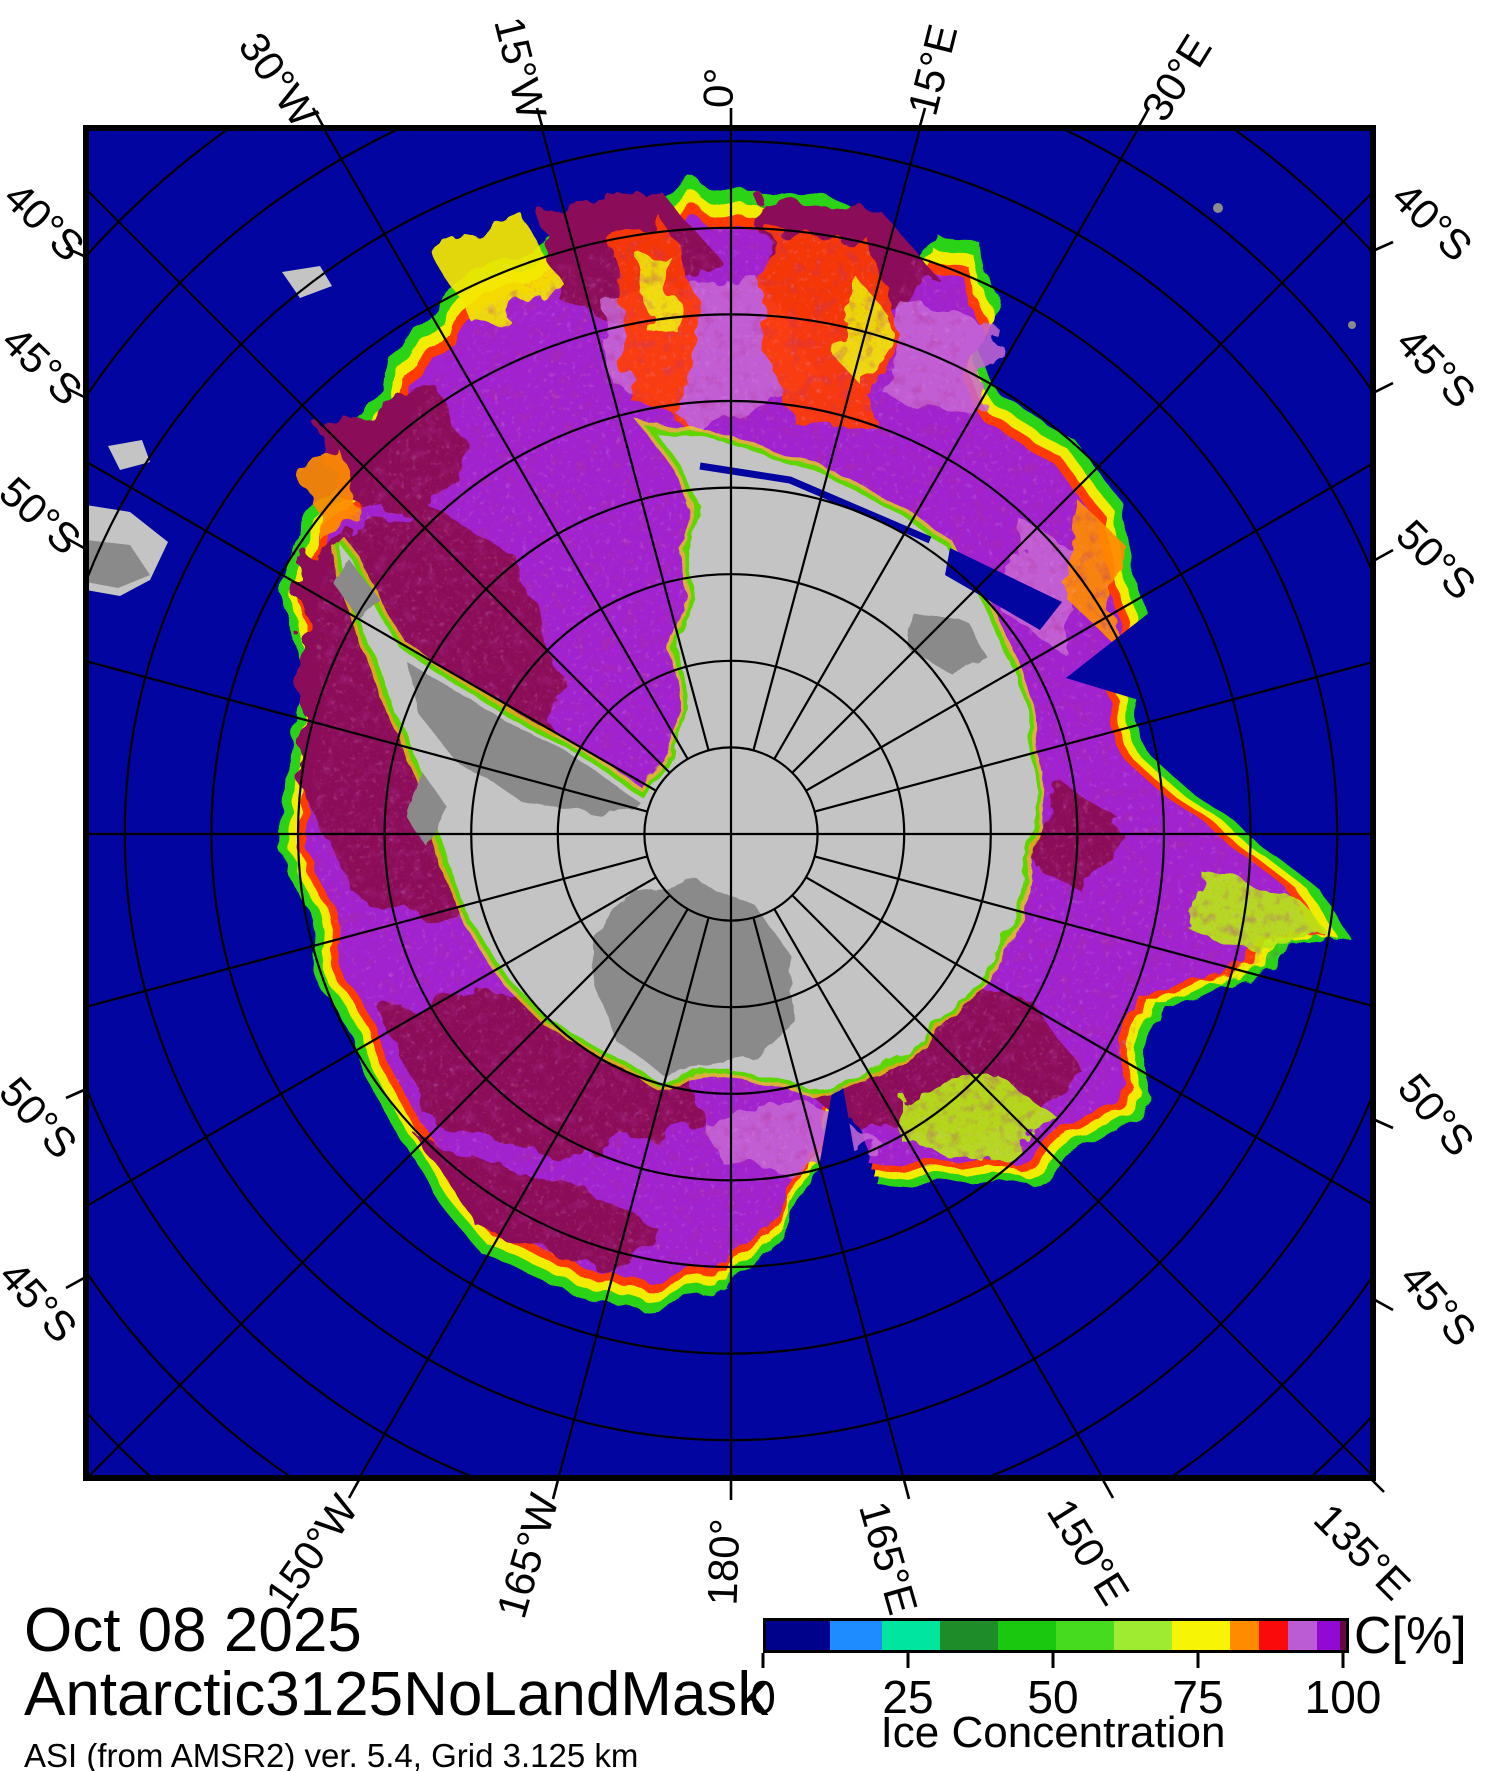  I want to click on ronne-ice-shelf, so click(520, 737).